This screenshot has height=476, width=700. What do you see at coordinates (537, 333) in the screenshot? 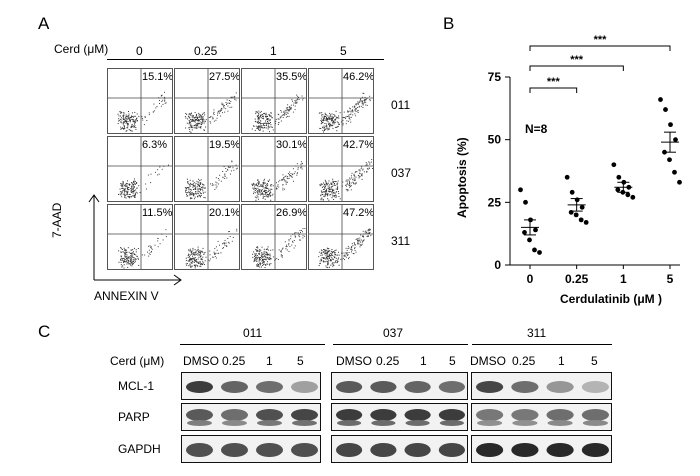
I see `blot-group-311: 311` at bounding box center [537, 333].